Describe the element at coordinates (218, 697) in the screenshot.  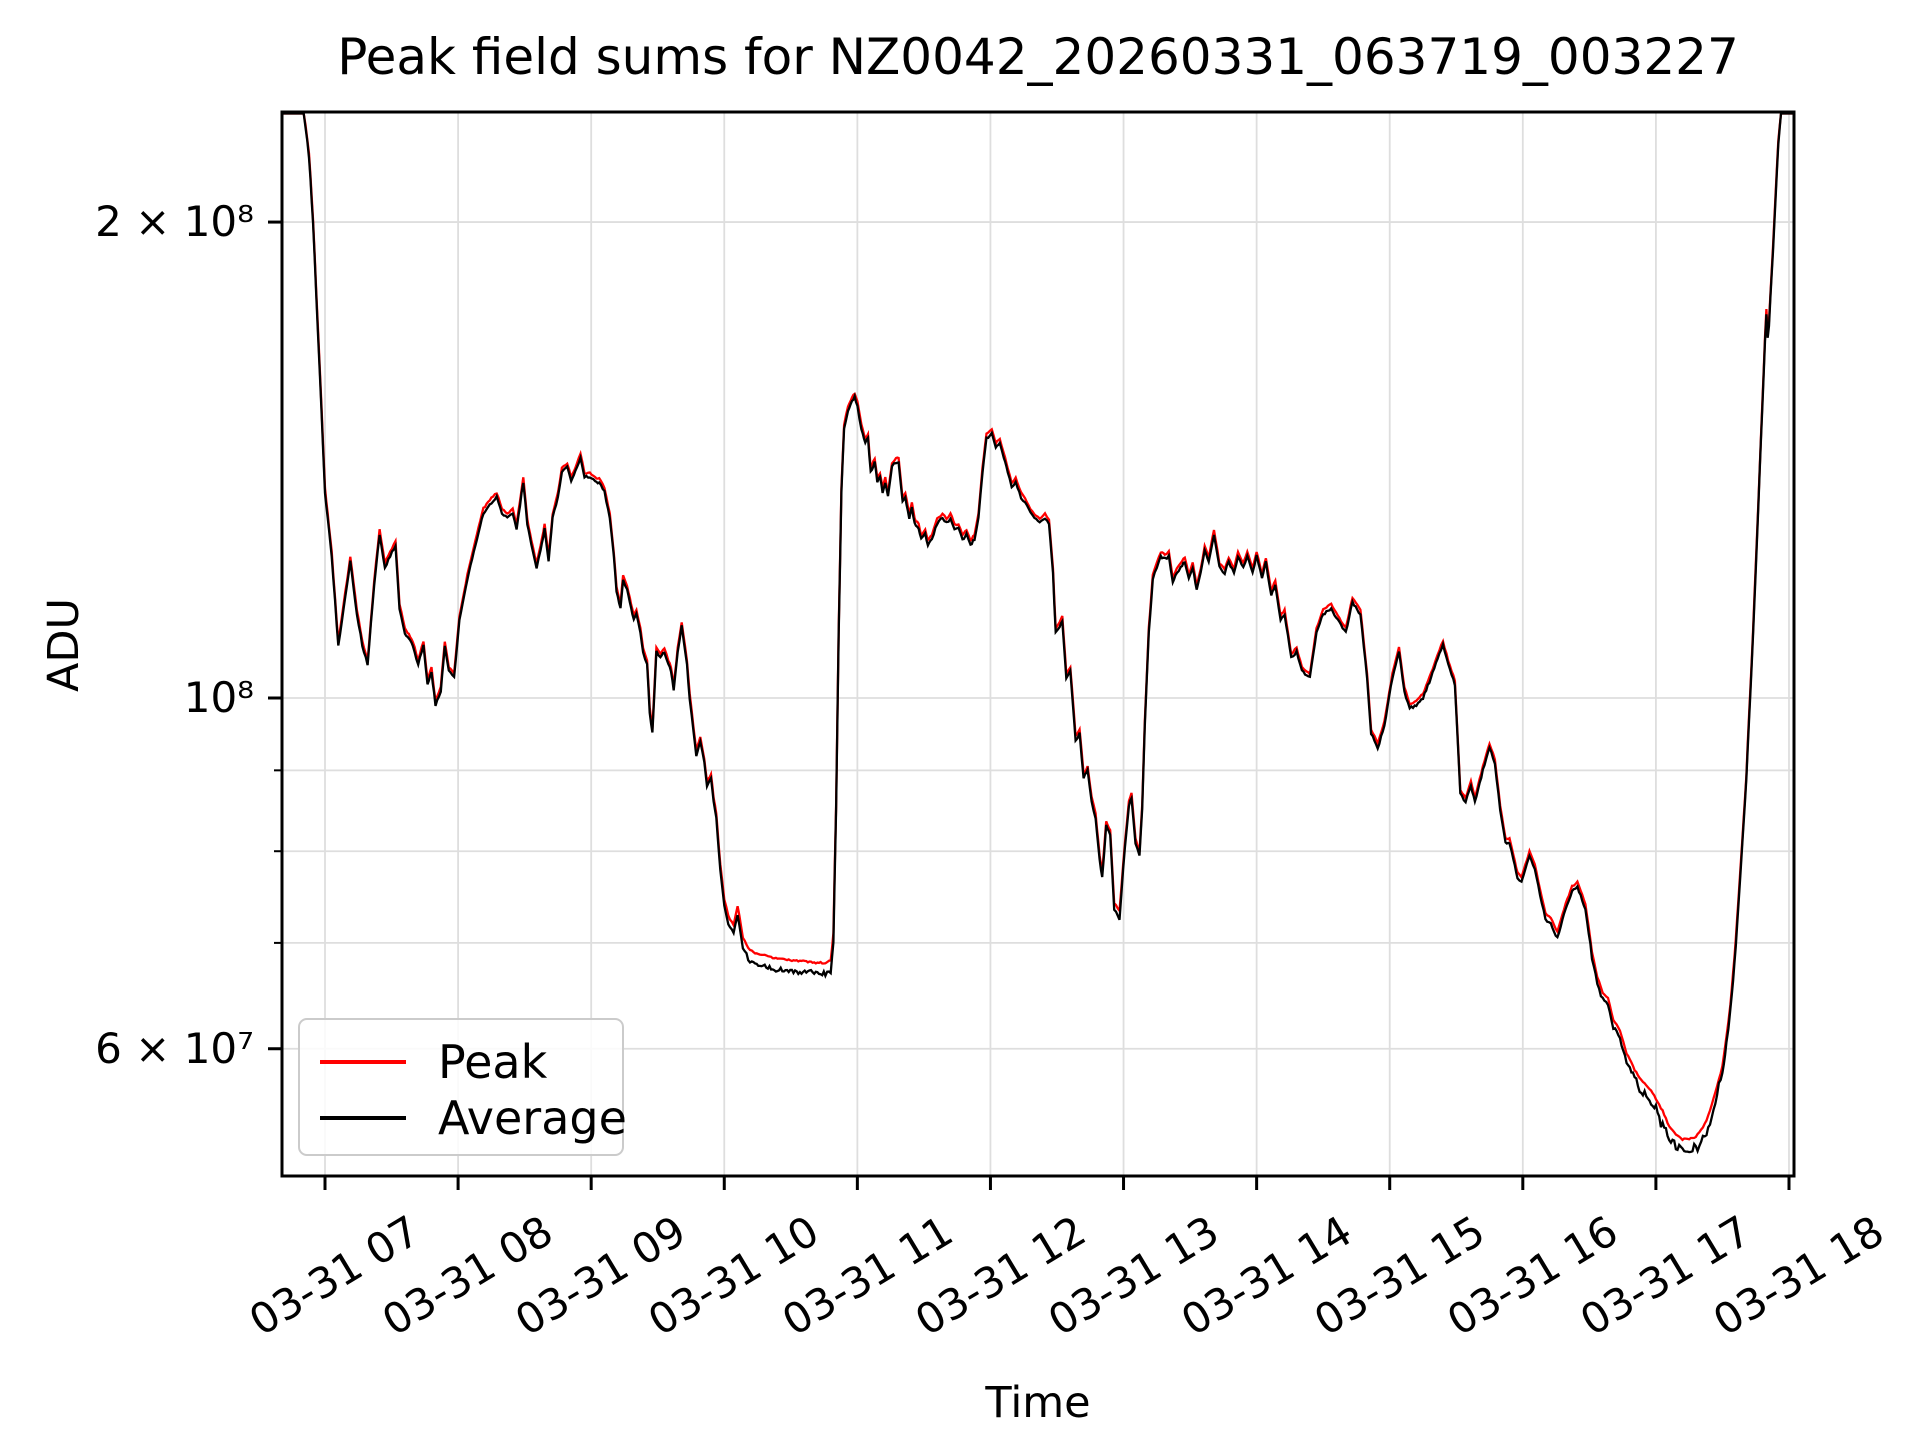
I see `y-tick-label: 10⁸` at that location.